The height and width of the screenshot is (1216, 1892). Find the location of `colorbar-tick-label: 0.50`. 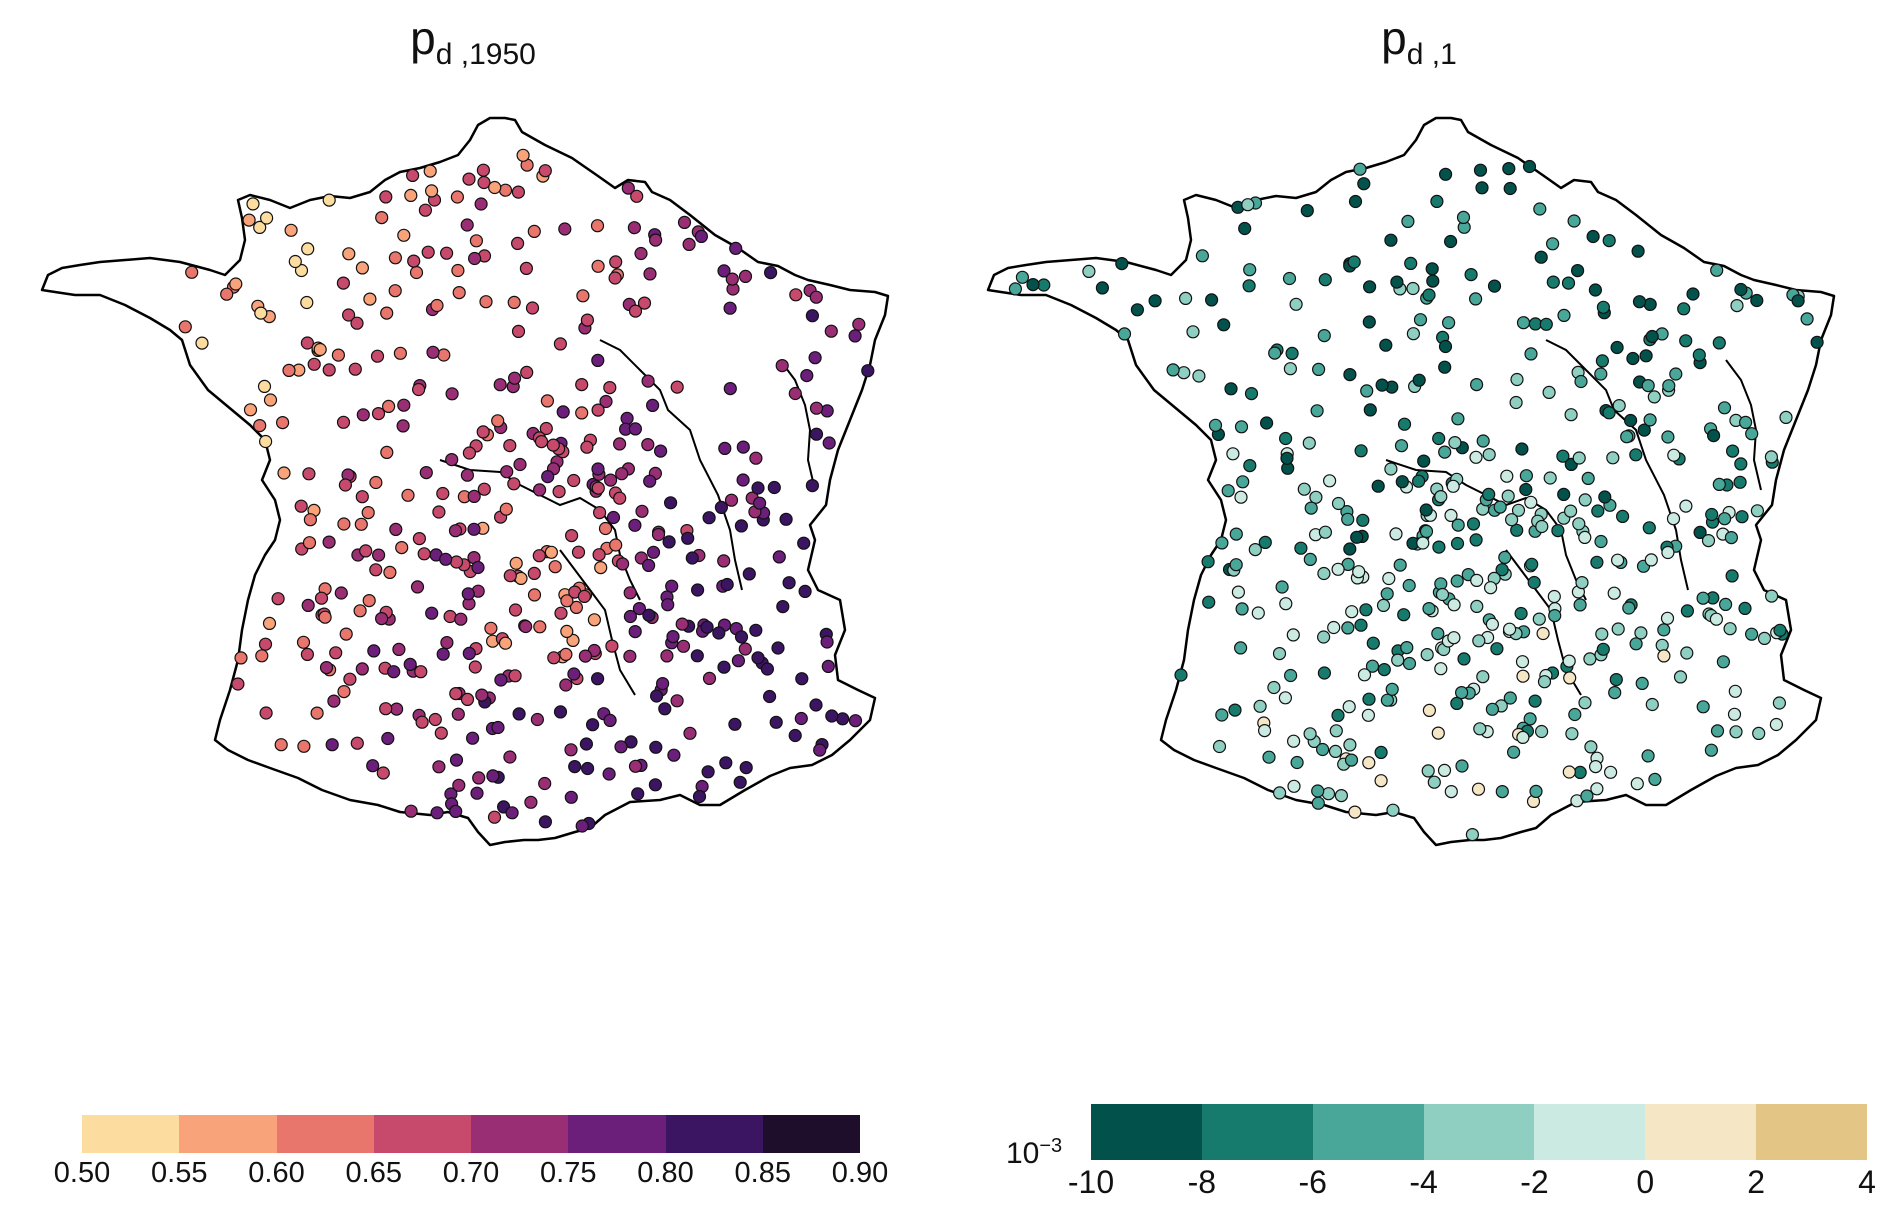

colorbar-tick-label: 0.50 is located at coordinates (82, 1173).